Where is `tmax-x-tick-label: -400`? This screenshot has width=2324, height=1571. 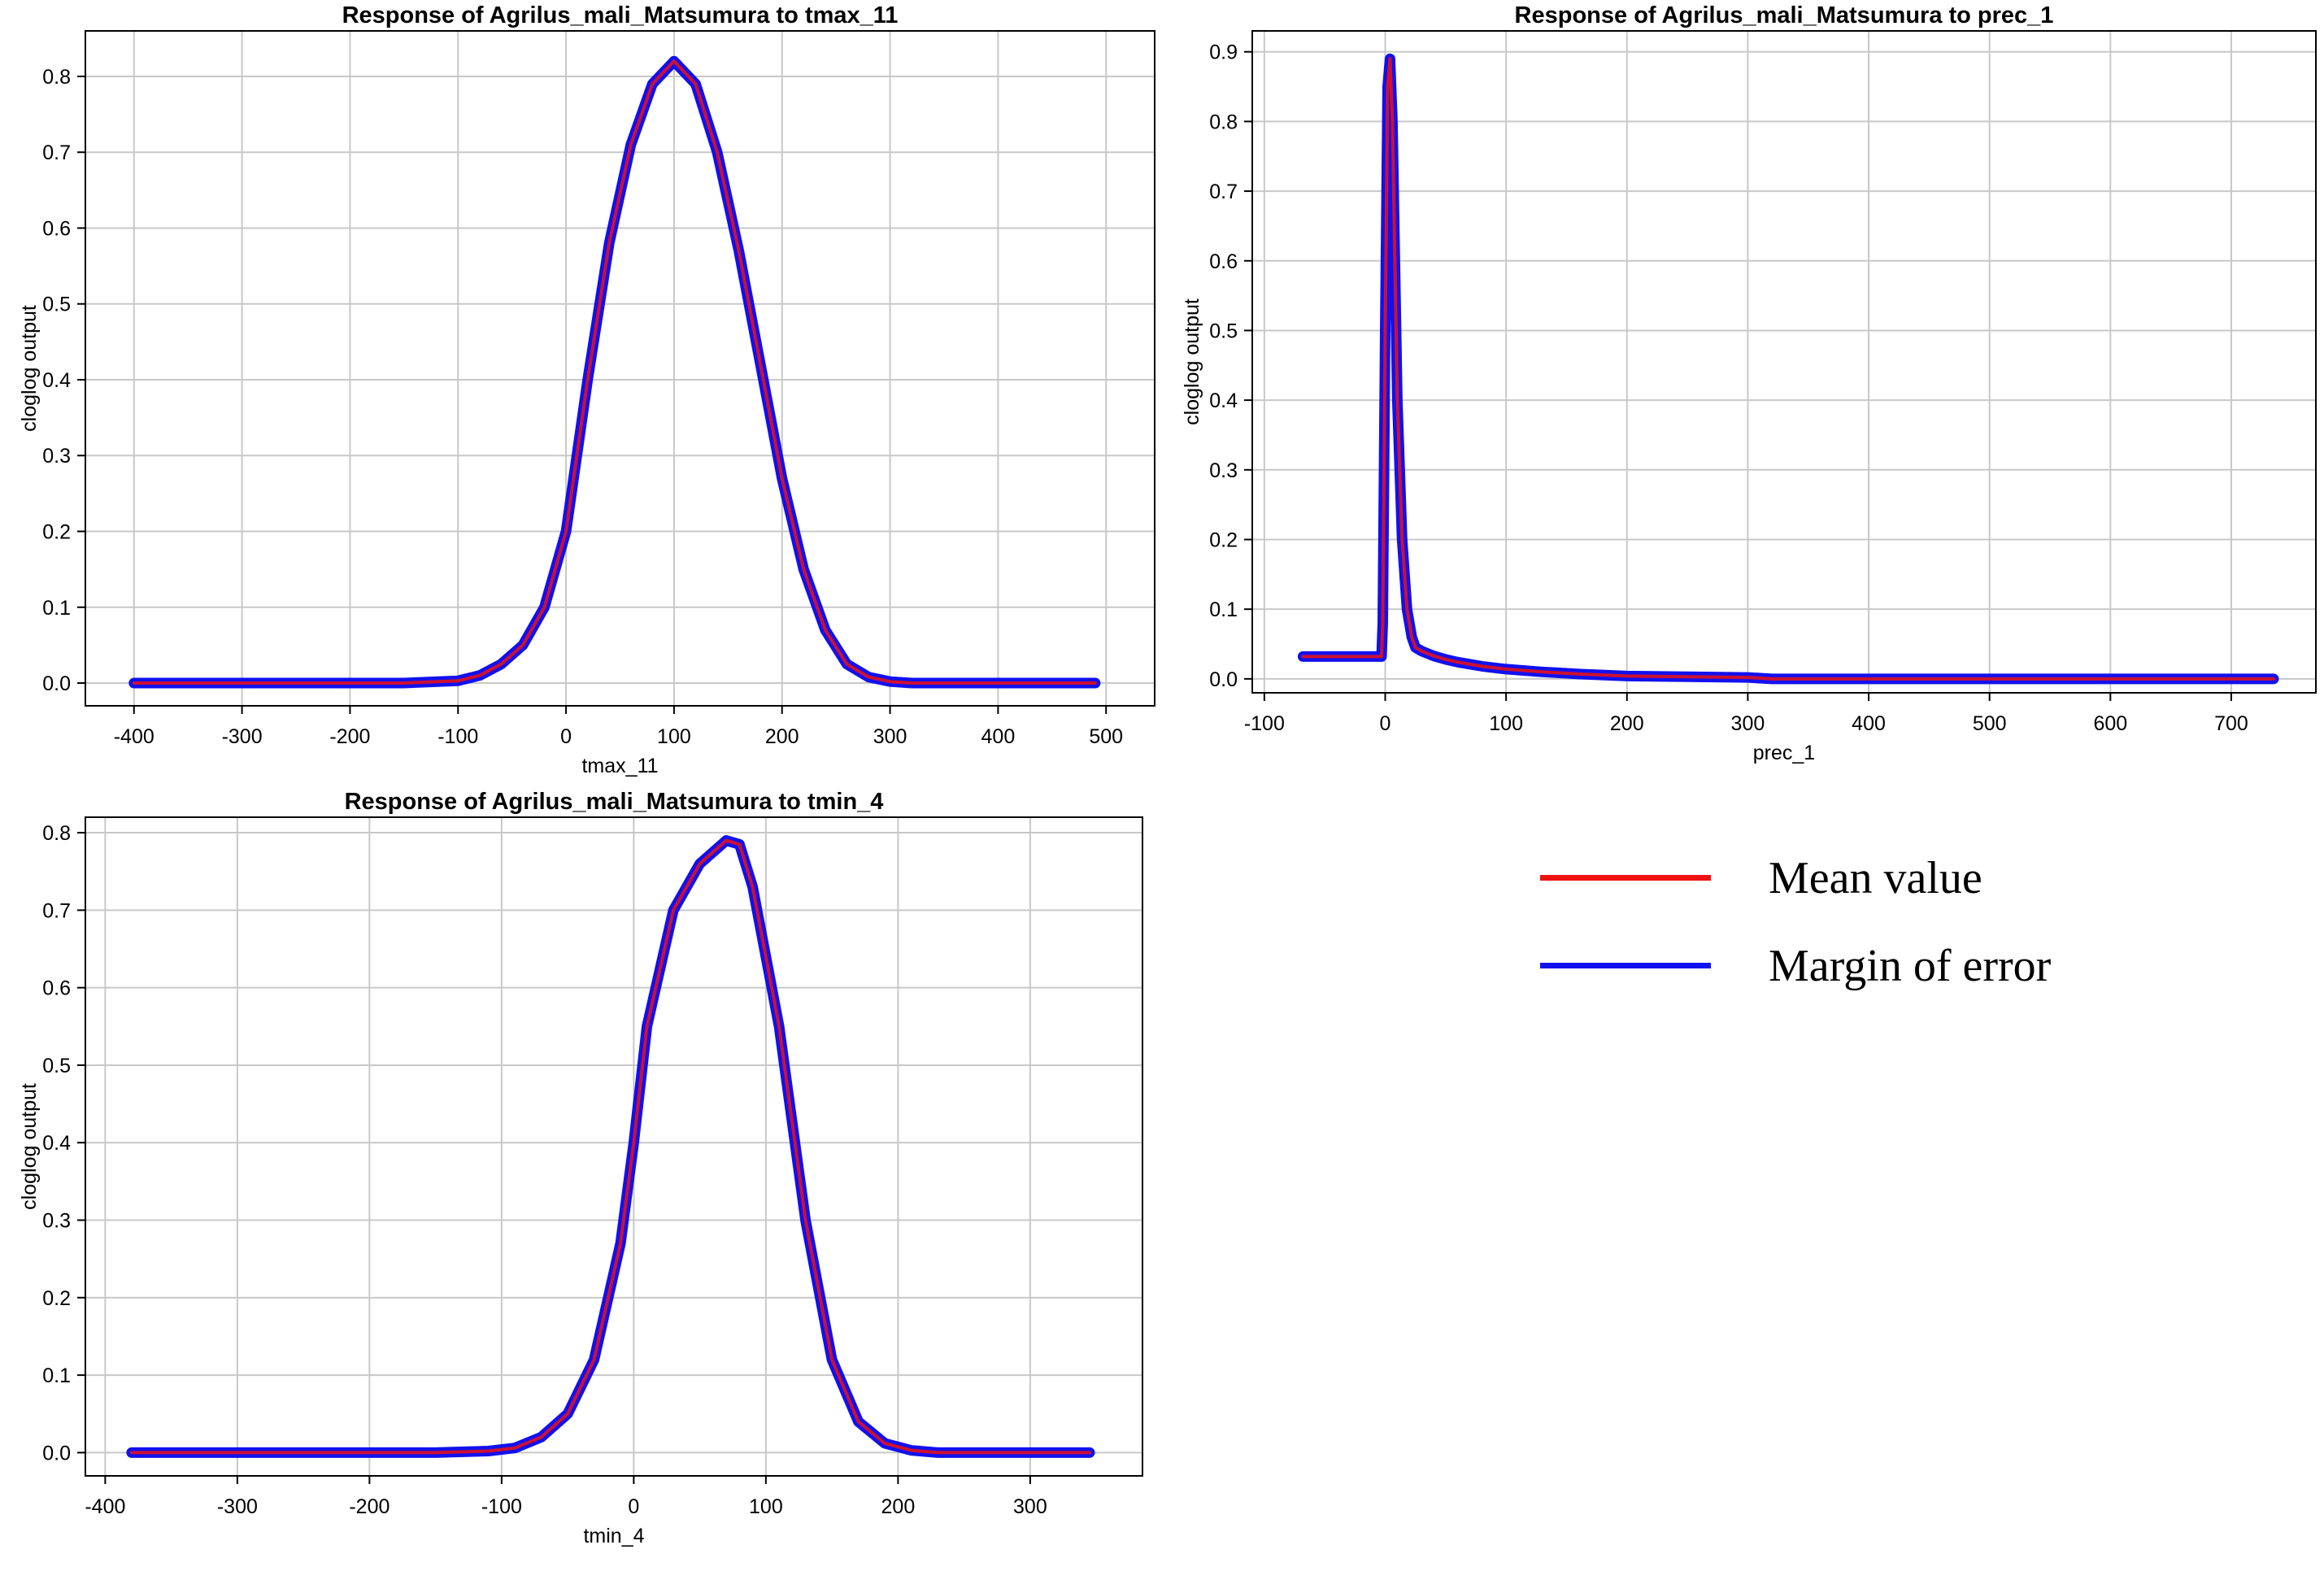
tmax-x-tick-label: -400 is located at coordinates (134, 736).